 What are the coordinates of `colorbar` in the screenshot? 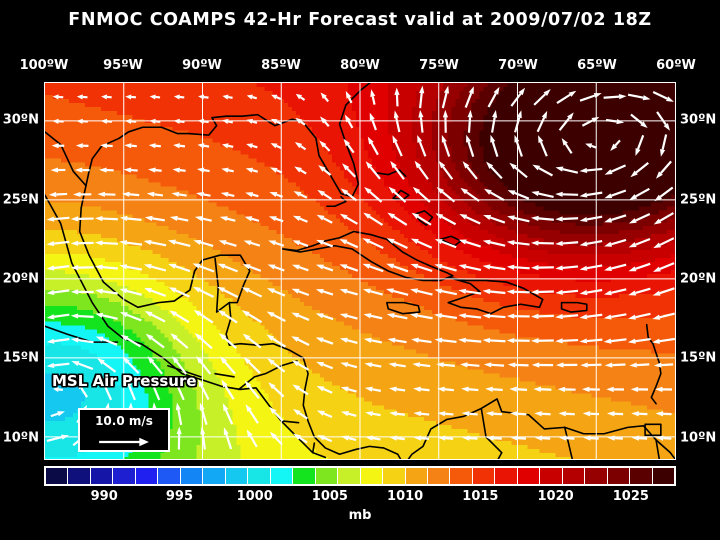 It's located at (360, 476).